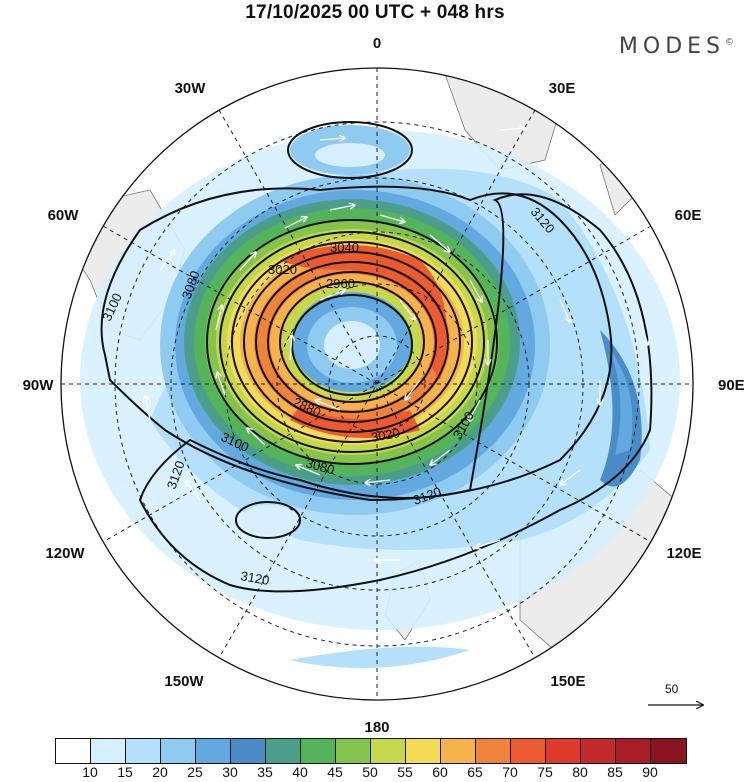 The image size is (750, 782). I want to click on lon-label-120w: 120W, so click(65, 553).